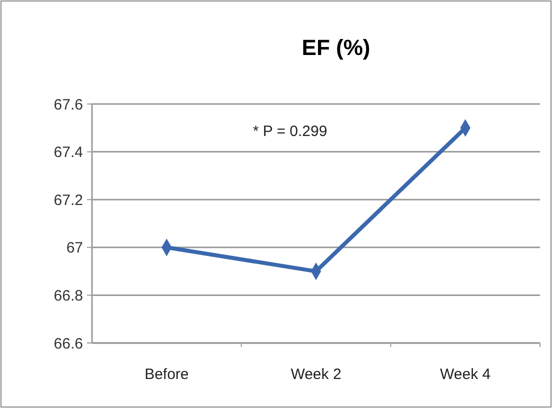 The width and height of the screenshot is (552, 408). What do you see at coordinates (465, 374) in the screenshot?
I see `x-tick-label: Week 4` at bounding box center [465, 374].